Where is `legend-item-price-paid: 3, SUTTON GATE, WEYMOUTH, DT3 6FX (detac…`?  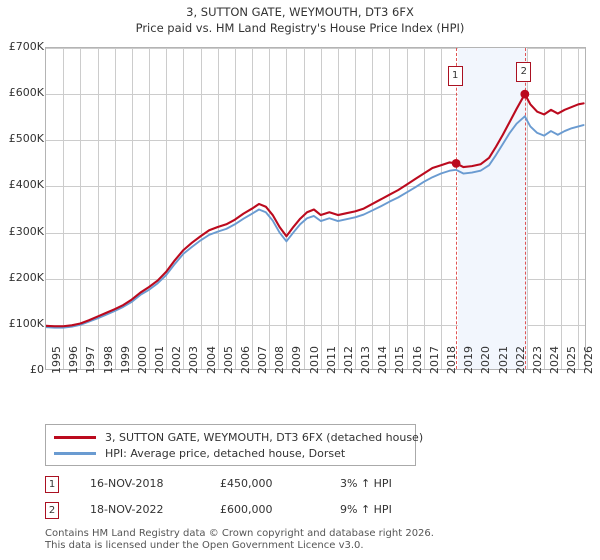
legend-item-price-paid: 3, SUTTON GATE, WEYMOUTH, DT3 6FX (detac… is located at coordinates (234, 437).